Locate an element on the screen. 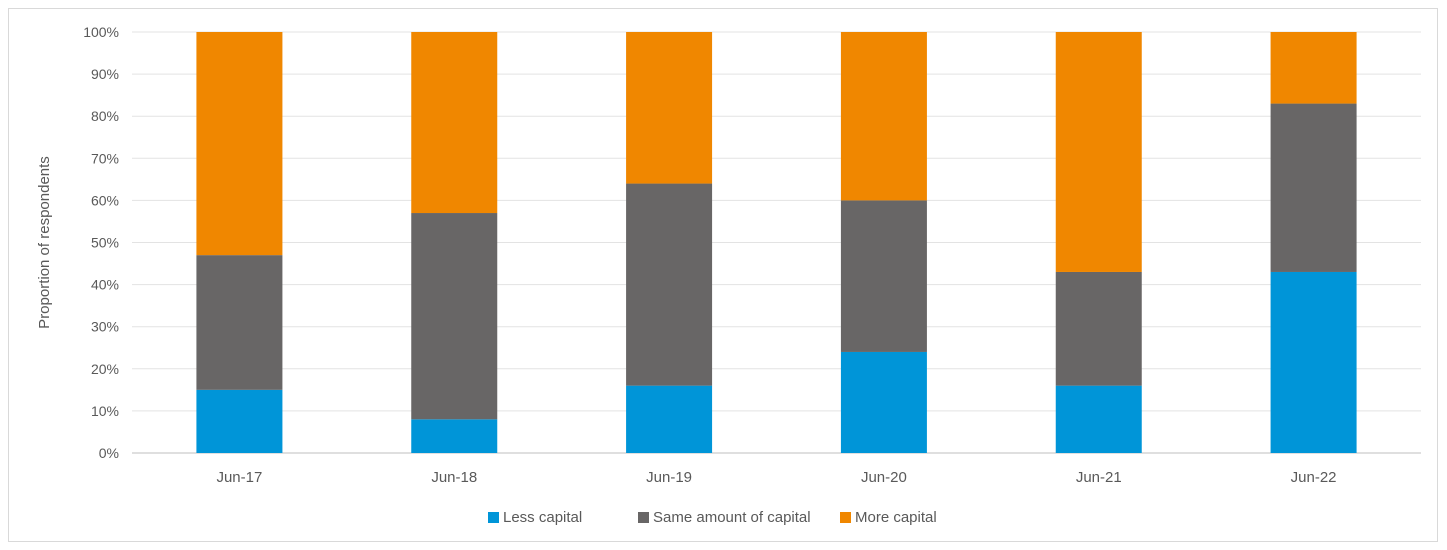 The width and height of the screenshot is (1447, 550). legend-label: Less capital is located at coordinates (542, 517).